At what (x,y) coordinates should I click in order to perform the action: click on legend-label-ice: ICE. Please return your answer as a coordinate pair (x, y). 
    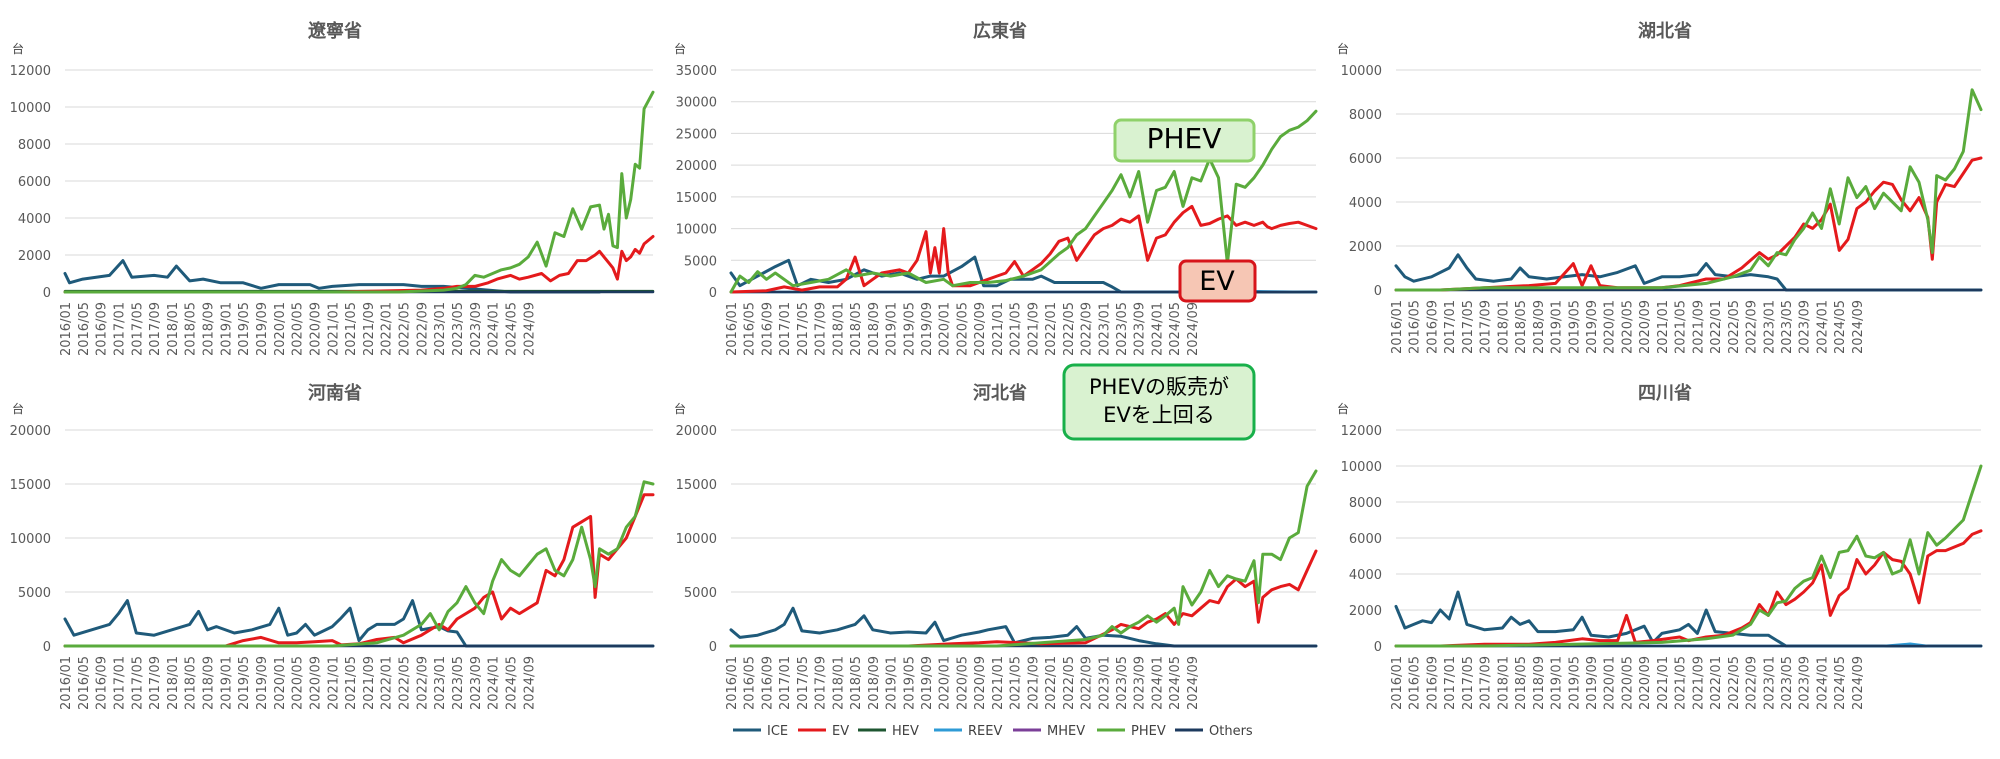
    Looking at the image, I should click on (777, 731).